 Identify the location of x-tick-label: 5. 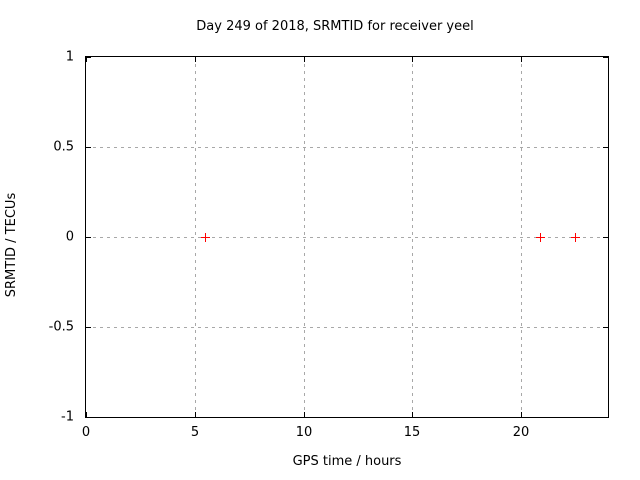
(195, 432).